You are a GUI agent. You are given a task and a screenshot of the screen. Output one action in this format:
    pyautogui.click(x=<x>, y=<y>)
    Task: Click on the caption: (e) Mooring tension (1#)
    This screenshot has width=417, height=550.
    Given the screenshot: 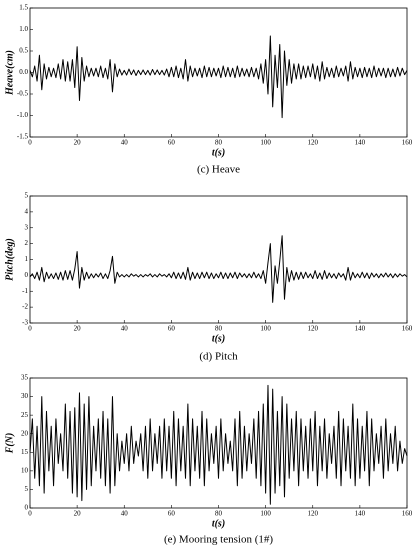 What is the action you would take?
    pyautogui.click(x=218, y=540)
    